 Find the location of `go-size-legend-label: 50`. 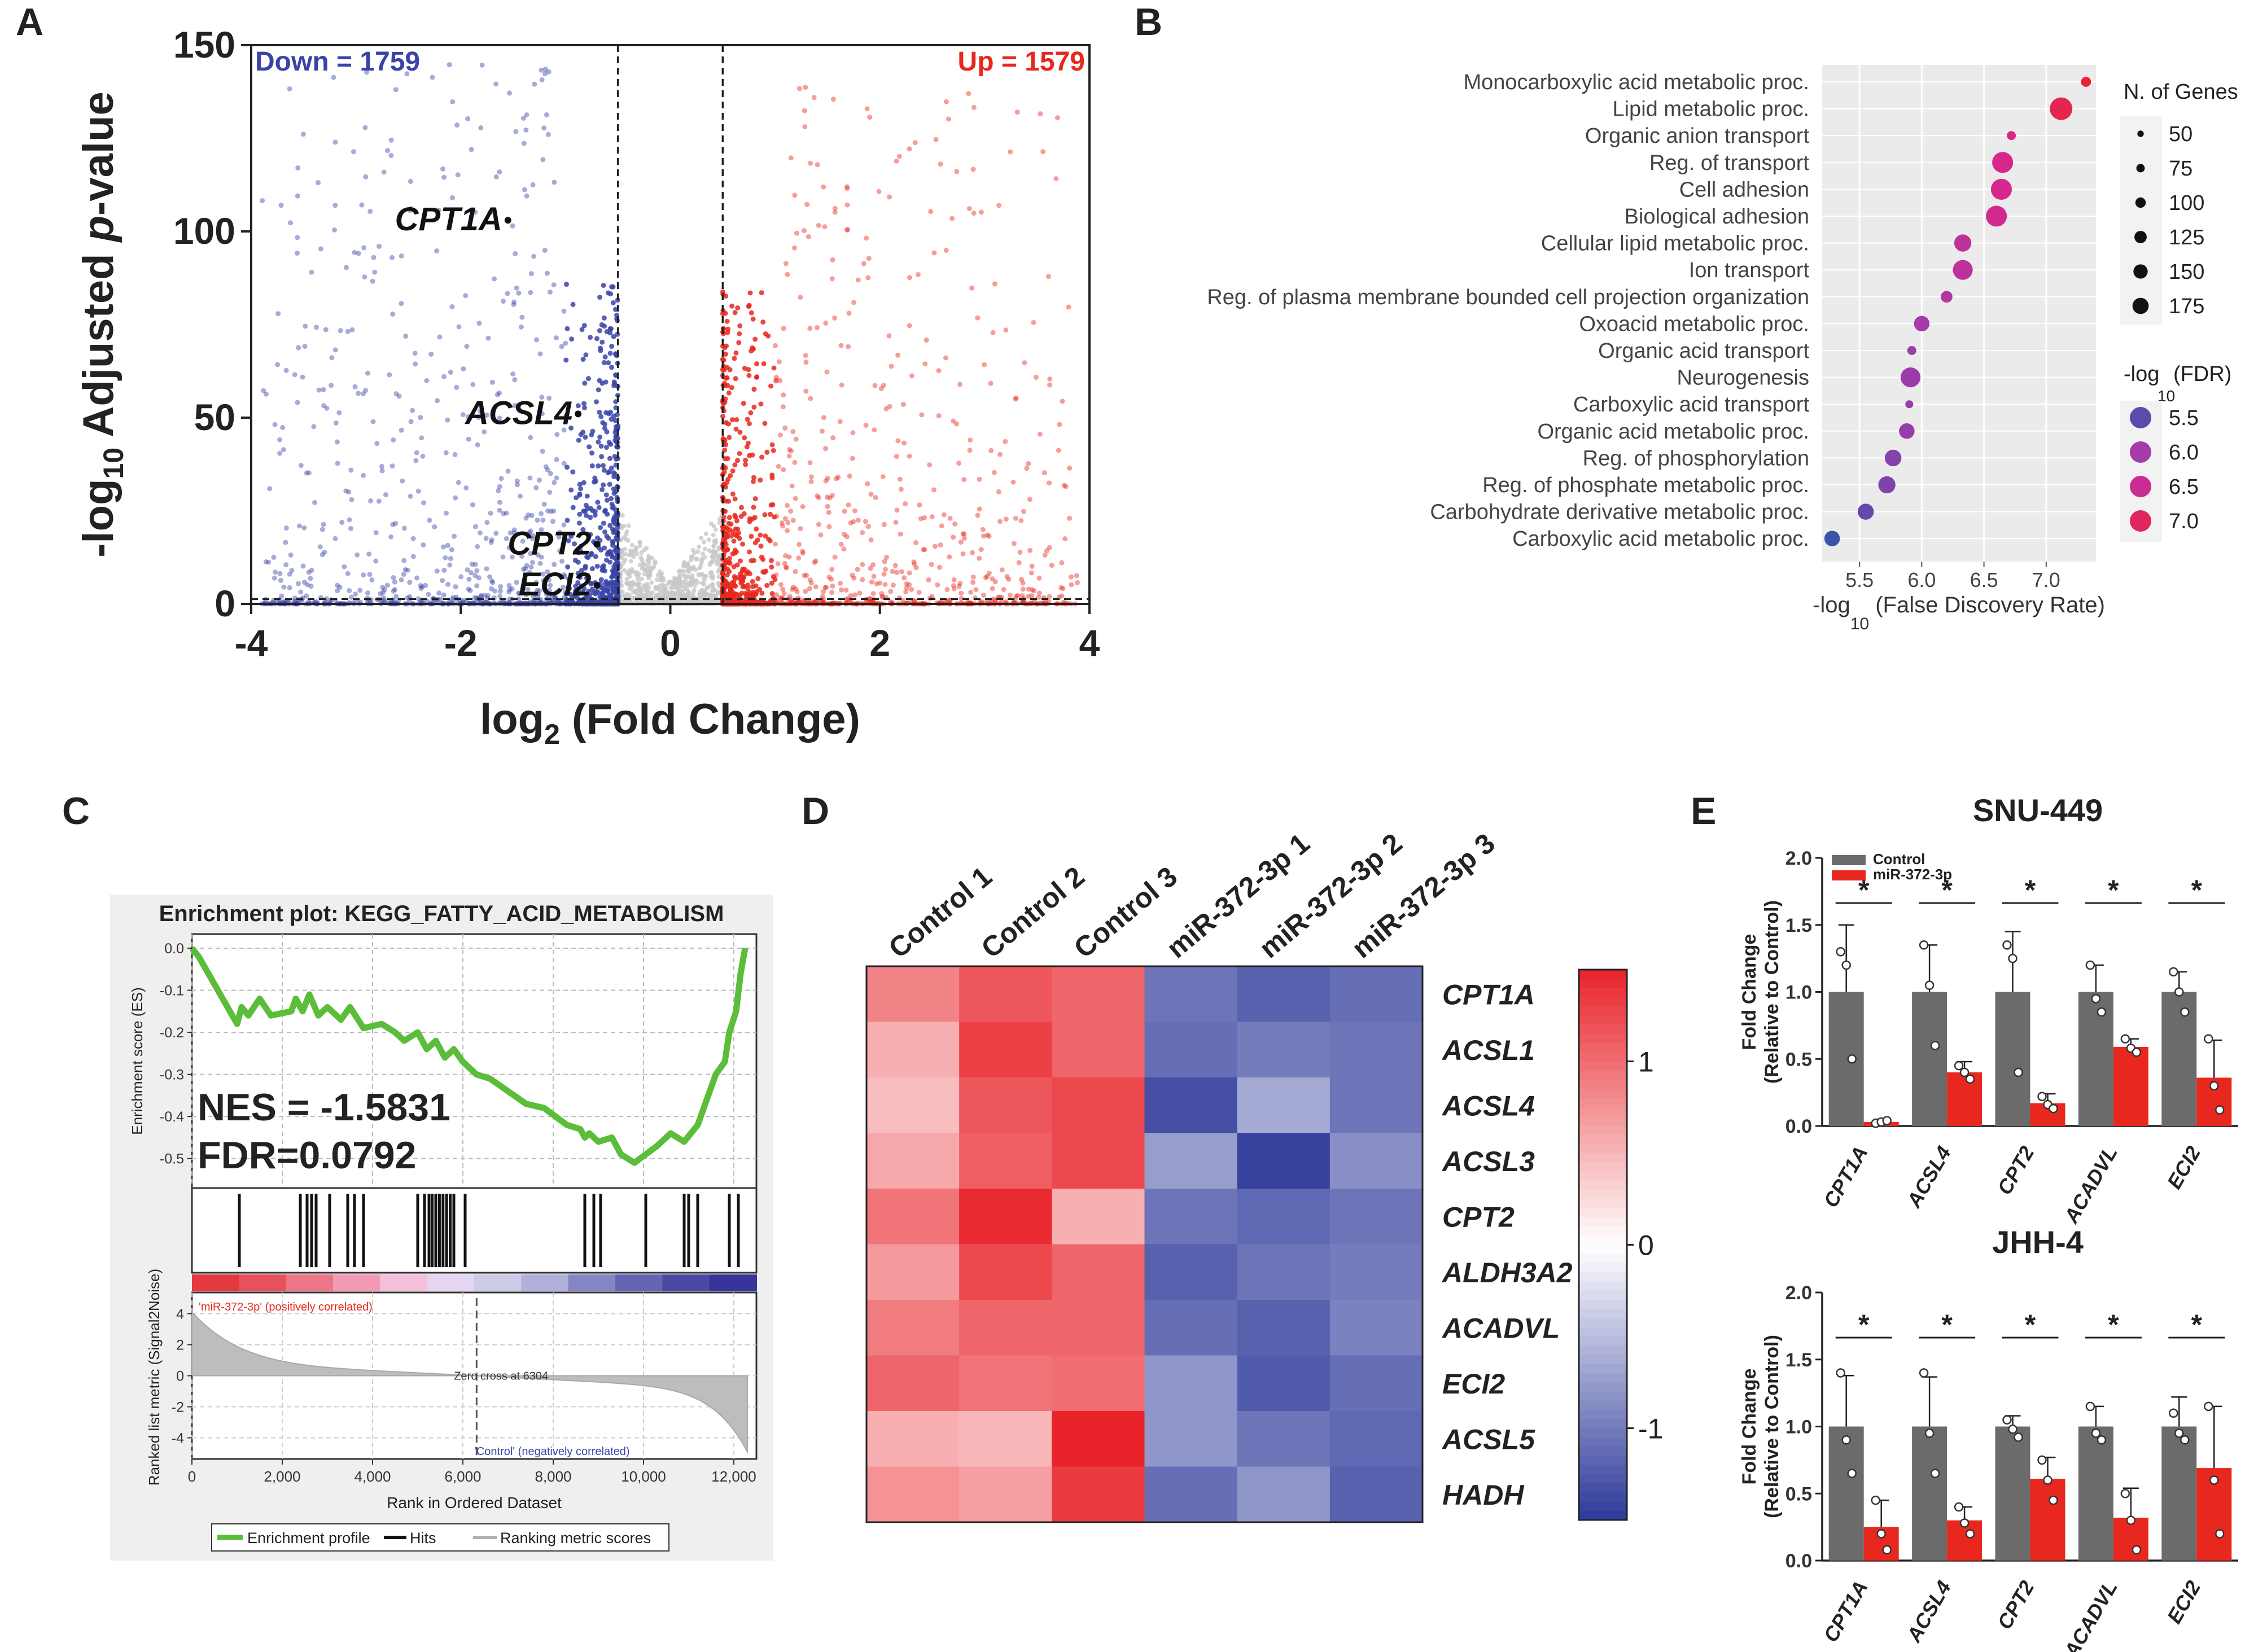

go-size-legend-label: 50 is located at coordinates (2180, 134).